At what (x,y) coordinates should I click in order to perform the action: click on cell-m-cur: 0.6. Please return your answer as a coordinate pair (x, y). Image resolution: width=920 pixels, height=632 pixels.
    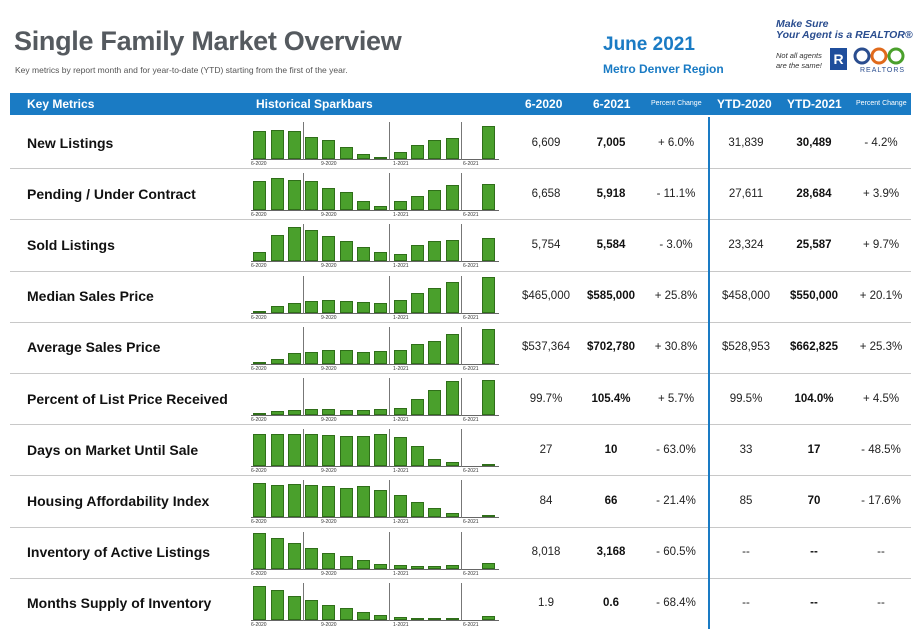
    Looking at the image, I should click on (611, 603).